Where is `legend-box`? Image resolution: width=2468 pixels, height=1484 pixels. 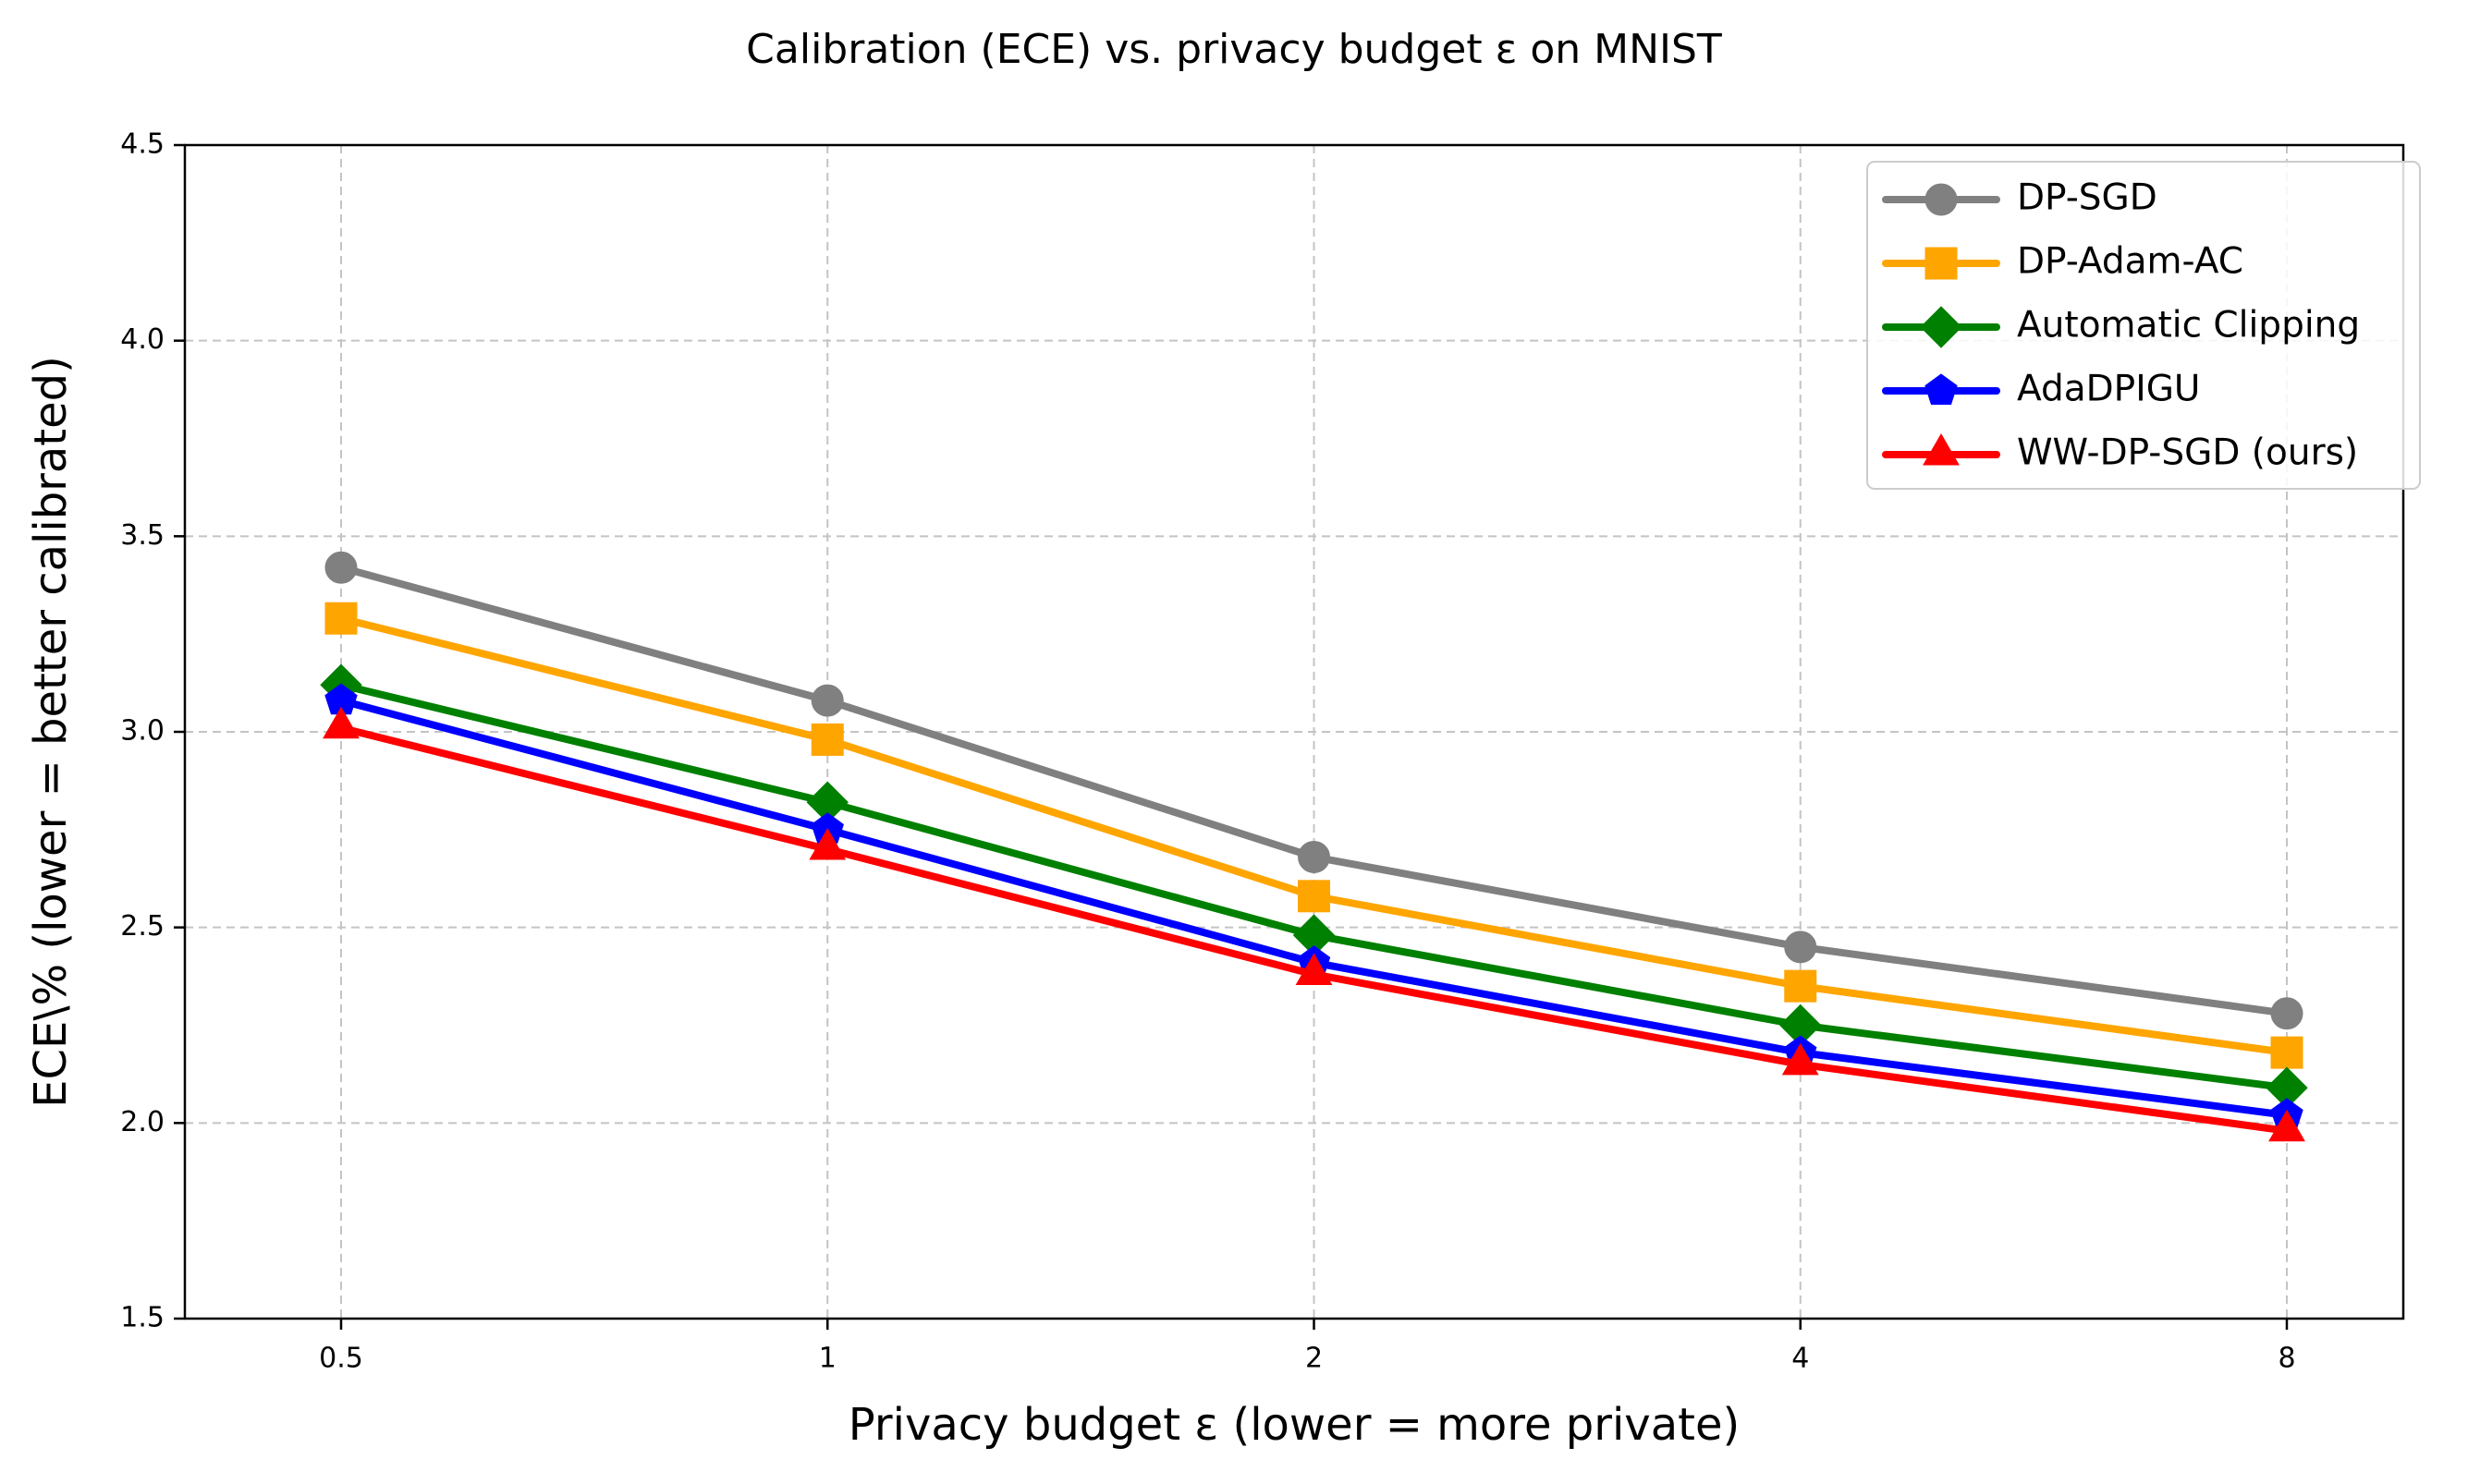 legend-box is located at coordinates (2143, 325).